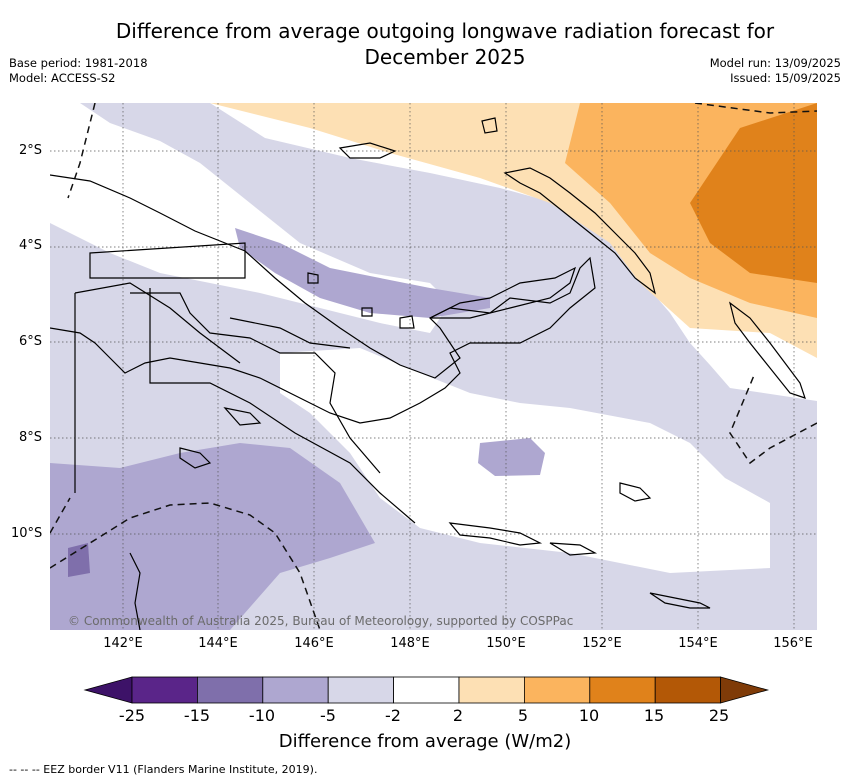 The width and height of the screenshot is (850, 781). What do you see at coordinates (31, 341) in the screenshot?
I see `lat-label-6s: 6°S` at bounding box center [31, 341].